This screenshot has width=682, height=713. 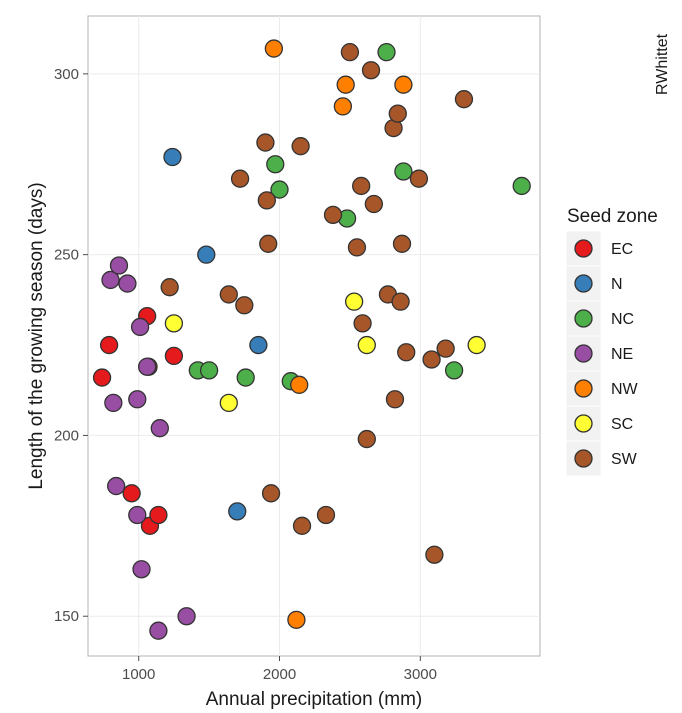 What do you see at coordinates (314, 699) in the screenshot?
I see `x-axis-title: Annual precipitation (mm)` at bounding box center [314, 699].